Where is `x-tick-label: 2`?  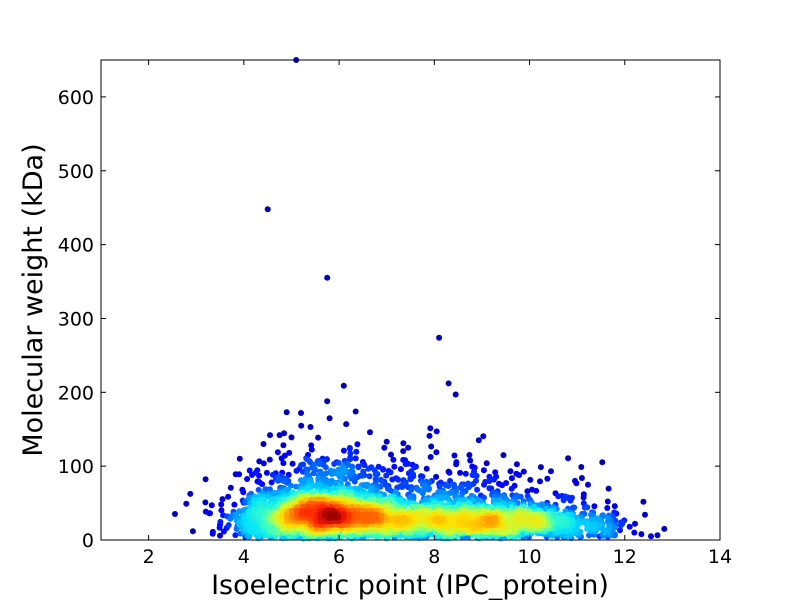
x-tick-label: 2 is located at coordinates (149, 557).